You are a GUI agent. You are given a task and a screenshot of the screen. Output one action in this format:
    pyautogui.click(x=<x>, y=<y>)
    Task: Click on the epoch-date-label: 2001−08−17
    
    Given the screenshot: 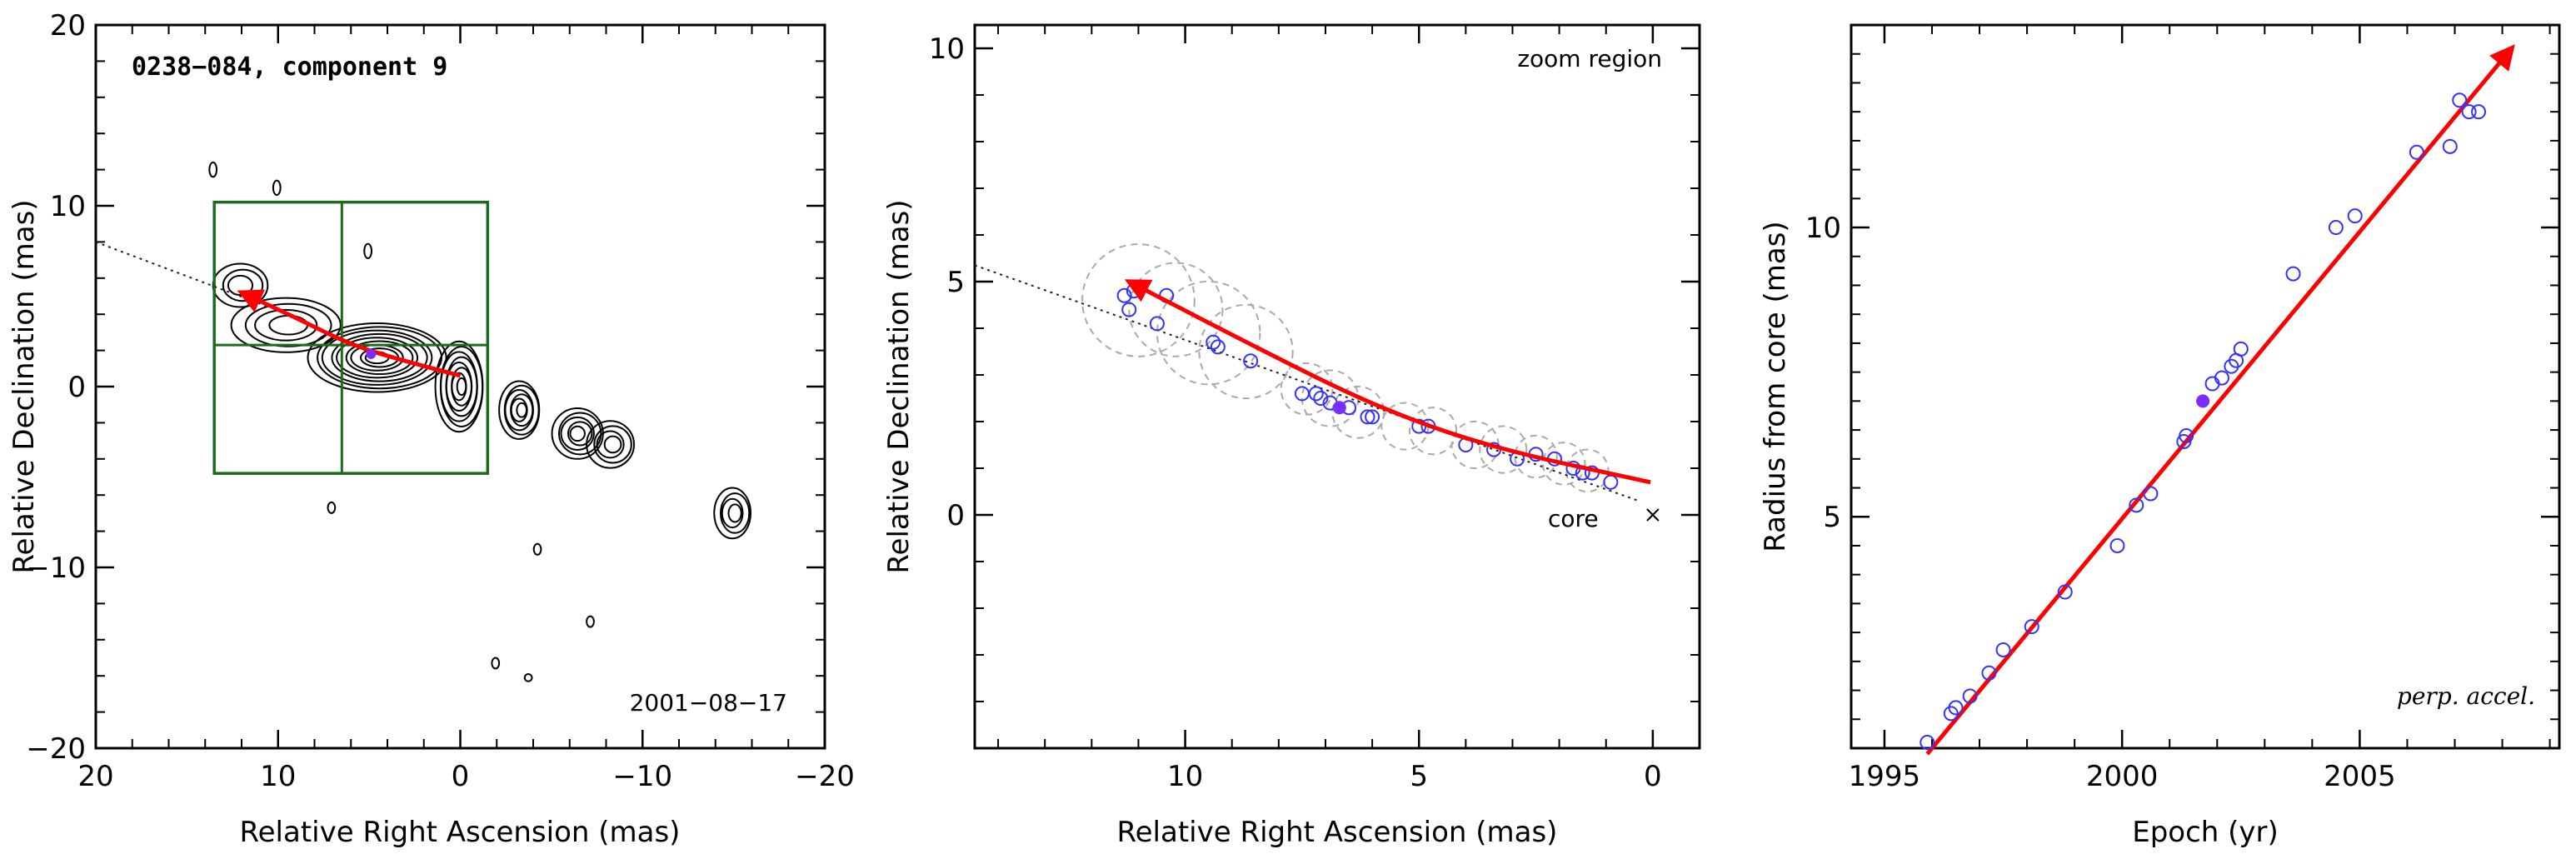 What is the action you would take?
    pyautogui.click(x=708, y=703)
    